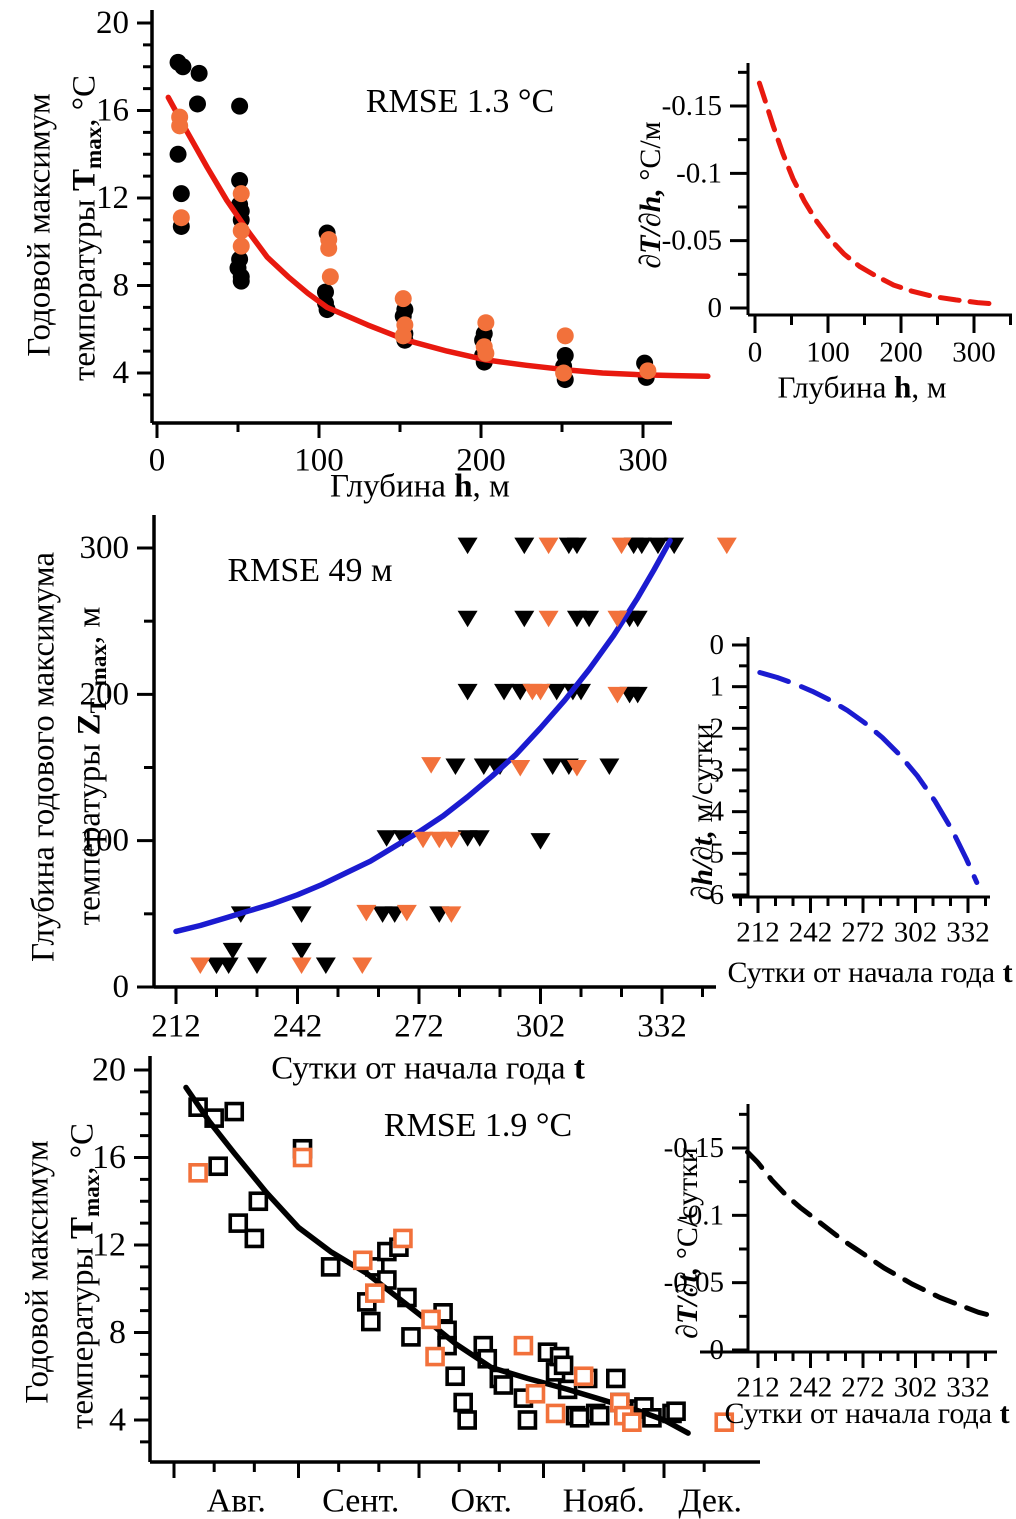 This screenshot has width=1016, height=1519. What do you see at coordinates (39, 225) in the screenshot?
I see `panel1-y-axis-title-line1: Годовой максимум` at bounding box center [39, 225].